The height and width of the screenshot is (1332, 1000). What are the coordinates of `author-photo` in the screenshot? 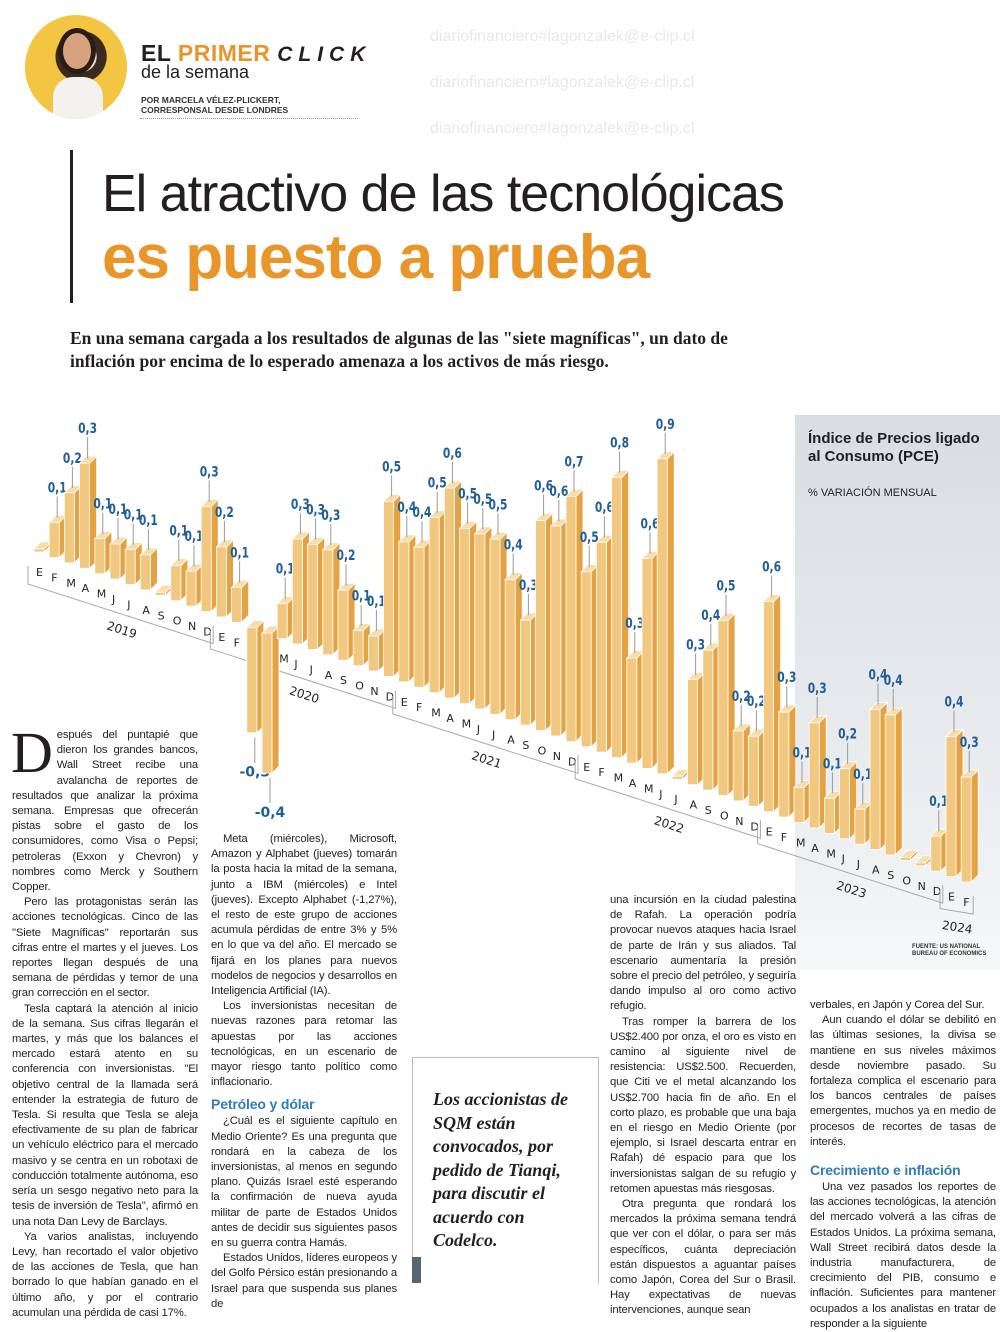 It's located at (76, 67).